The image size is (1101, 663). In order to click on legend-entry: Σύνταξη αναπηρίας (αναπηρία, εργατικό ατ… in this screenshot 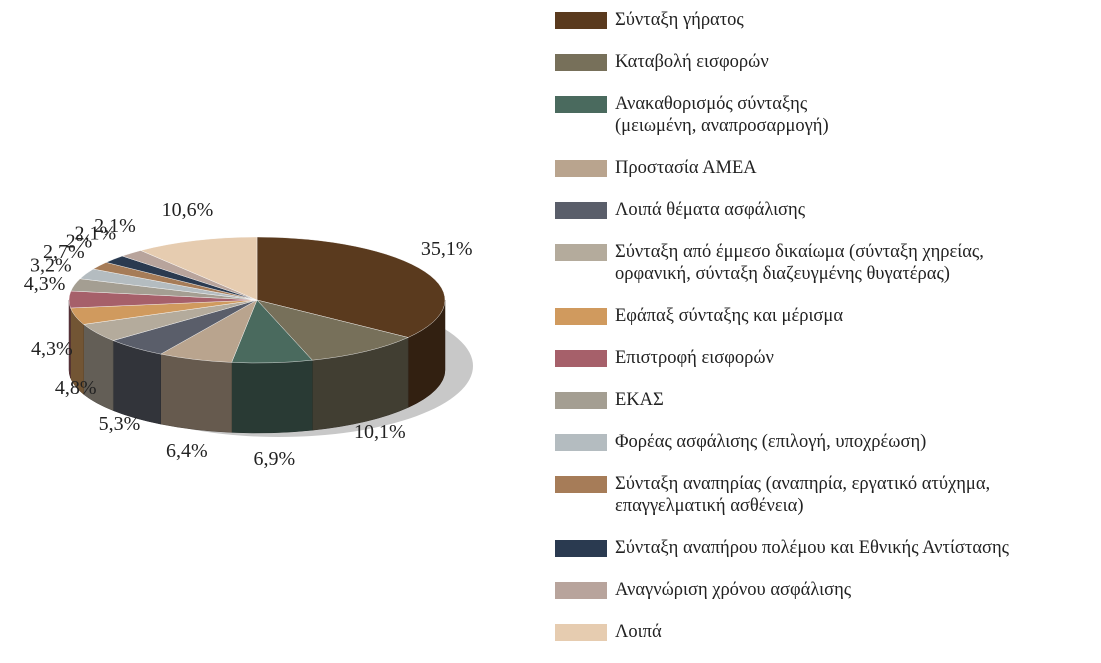, I will do `click(828, 495)`.